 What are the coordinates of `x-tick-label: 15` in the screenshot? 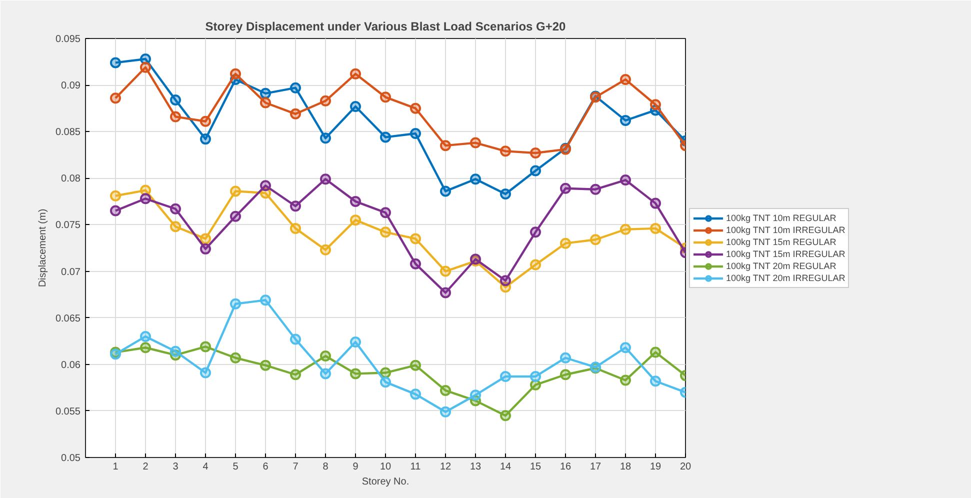 It's located at (536, 467).